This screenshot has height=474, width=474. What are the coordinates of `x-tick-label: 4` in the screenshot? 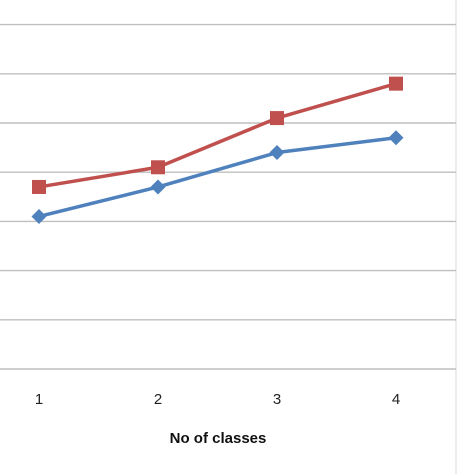 It's located at (396, 399).